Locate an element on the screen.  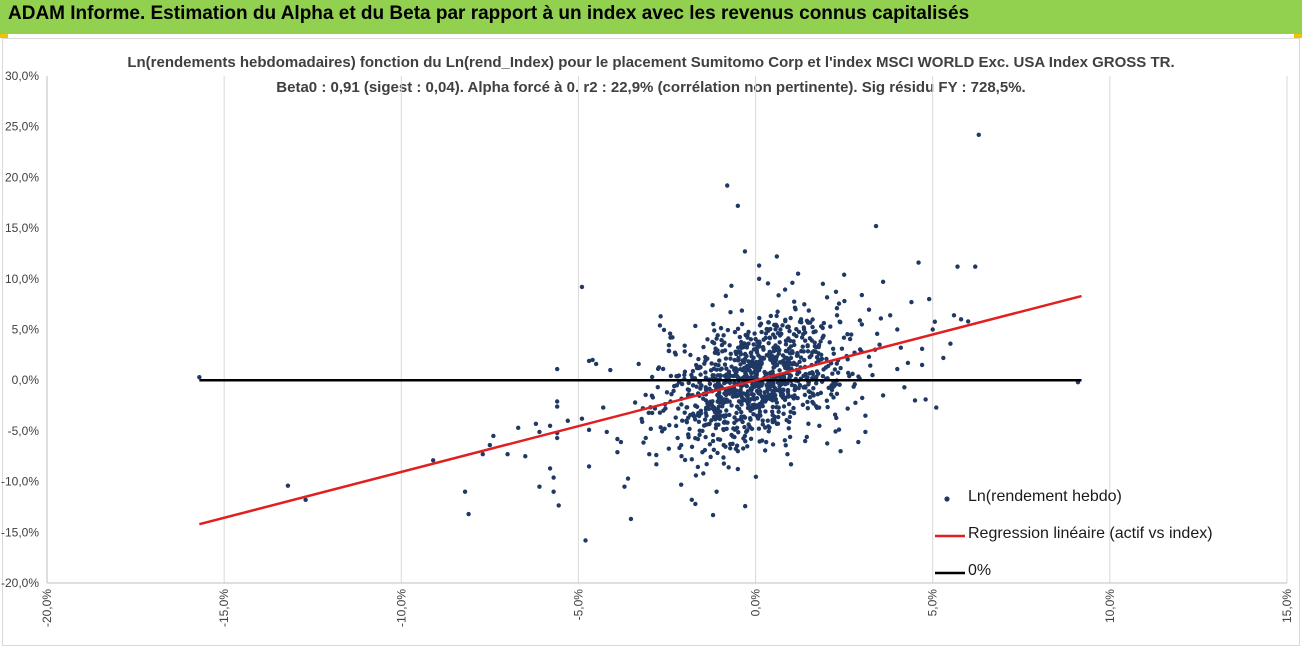
y-tick-label: -10,0% is located at coordinates (20, 482).